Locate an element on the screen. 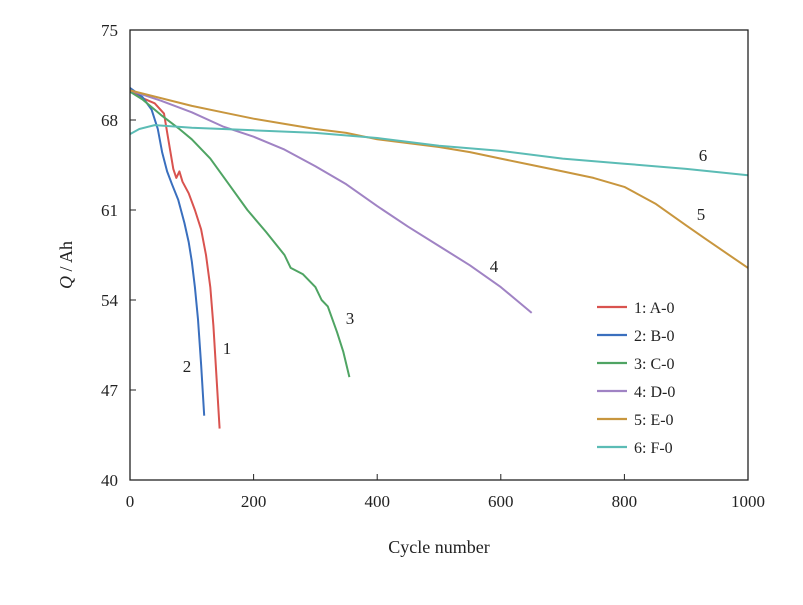 The width and height of the screenshot is (803, 605). x-tick-label: 200 is located at coordinates (254, 501).